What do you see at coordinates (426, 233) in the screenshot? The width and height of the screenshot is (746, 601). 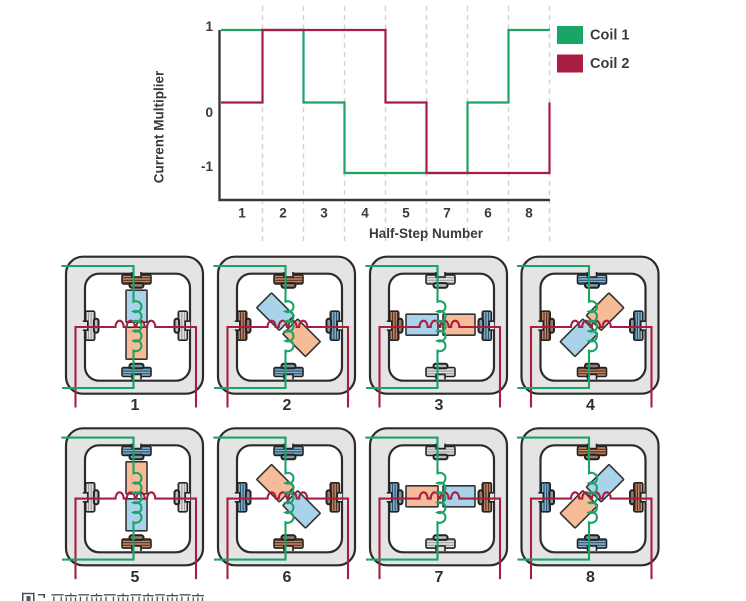 I see `svg-text: Half-Step Number` at bounding box center [426, 233].